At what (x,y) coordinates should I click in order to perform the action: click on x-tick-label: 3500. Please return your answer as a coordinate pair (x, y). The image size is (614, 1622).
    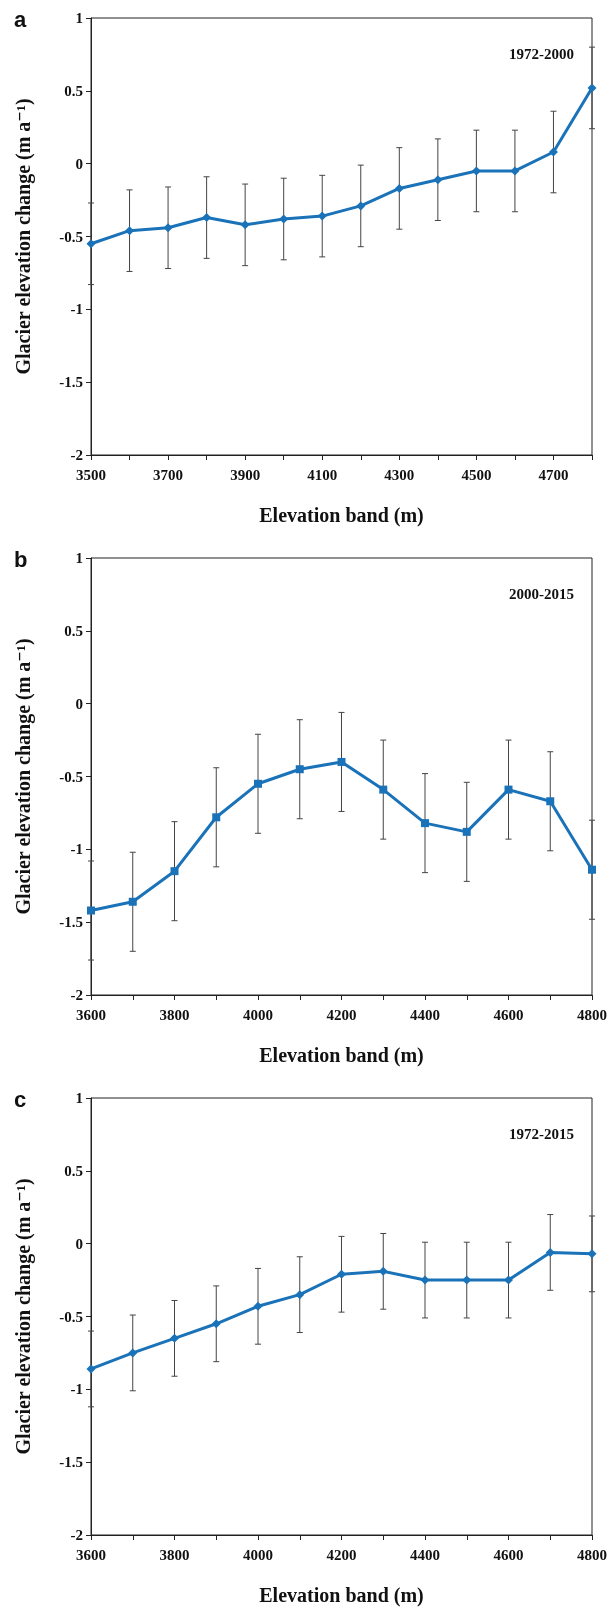
    Looking at the image, I should click on (91, 474).